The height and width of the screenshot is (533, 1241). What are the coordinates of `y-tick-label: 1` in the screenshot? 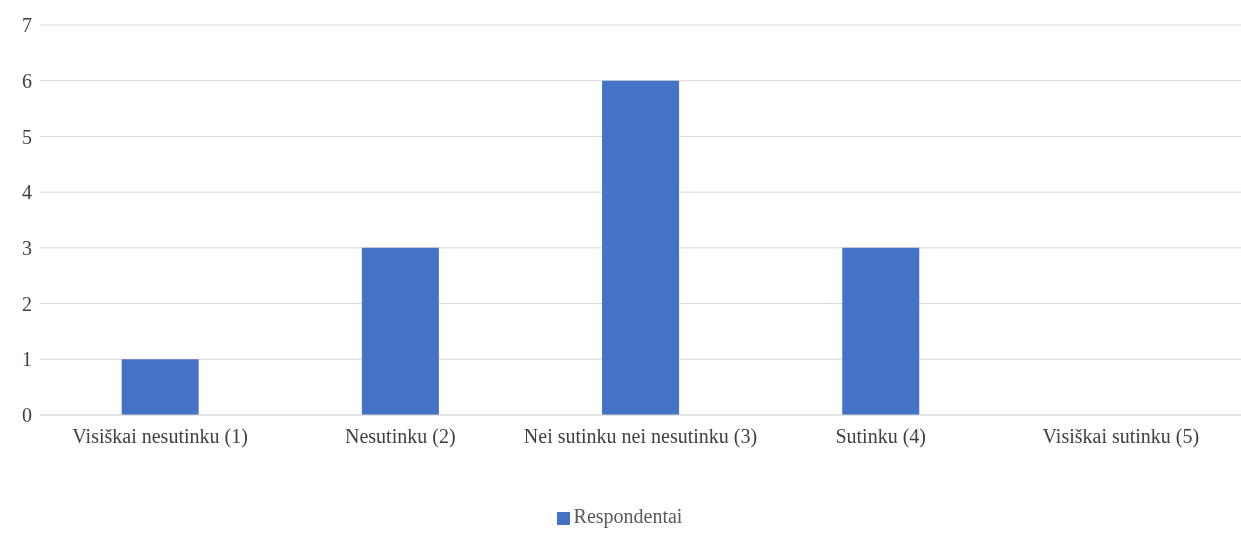 It's located at (27, 359).